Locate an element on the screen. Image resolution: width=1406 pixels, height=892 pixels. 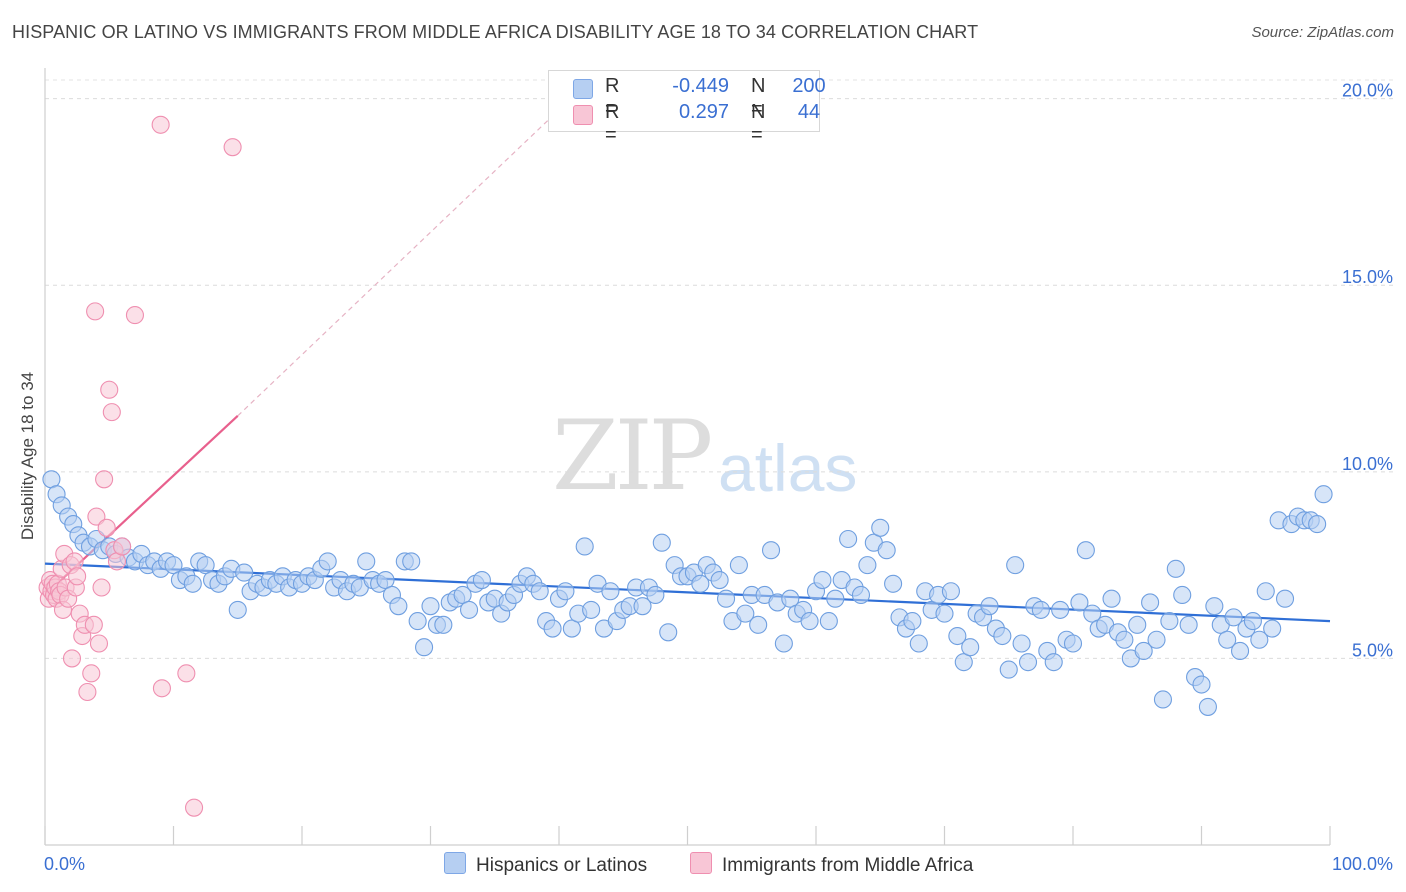
watermark-zip: ZIP is located at coordinates (632, 456).